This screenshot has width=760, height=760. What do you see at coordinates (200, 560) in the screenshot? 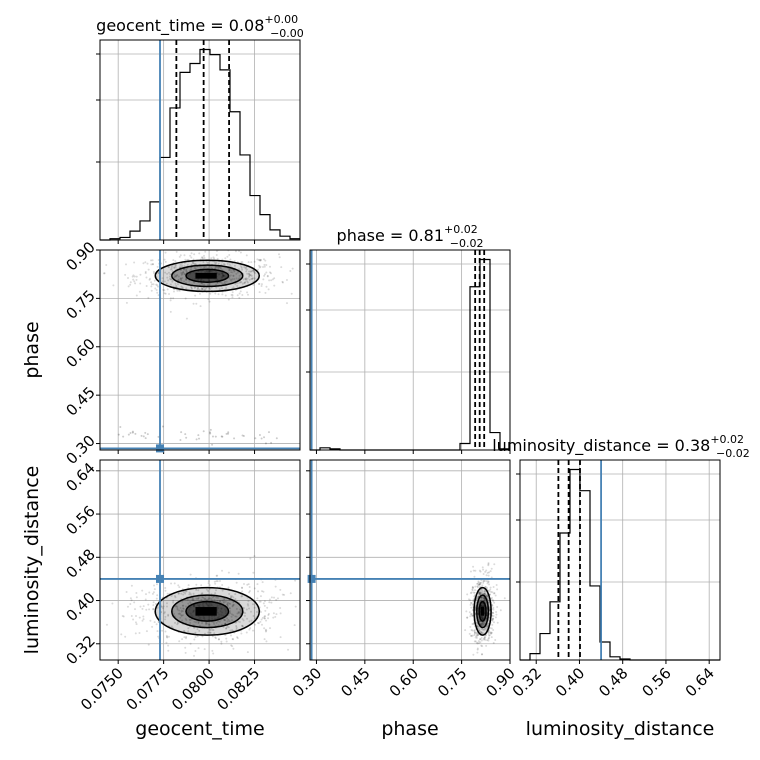
I see `panel-frame` at bounding box center [200, 560].